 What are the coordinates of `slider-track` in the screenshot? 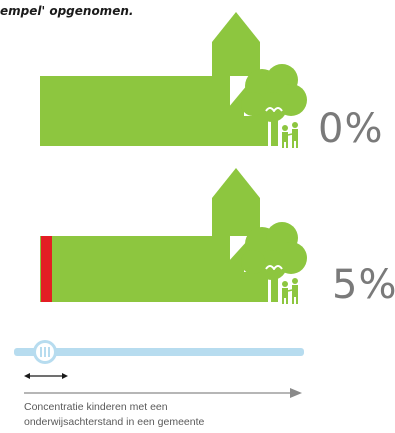 It's located at (159, 352).